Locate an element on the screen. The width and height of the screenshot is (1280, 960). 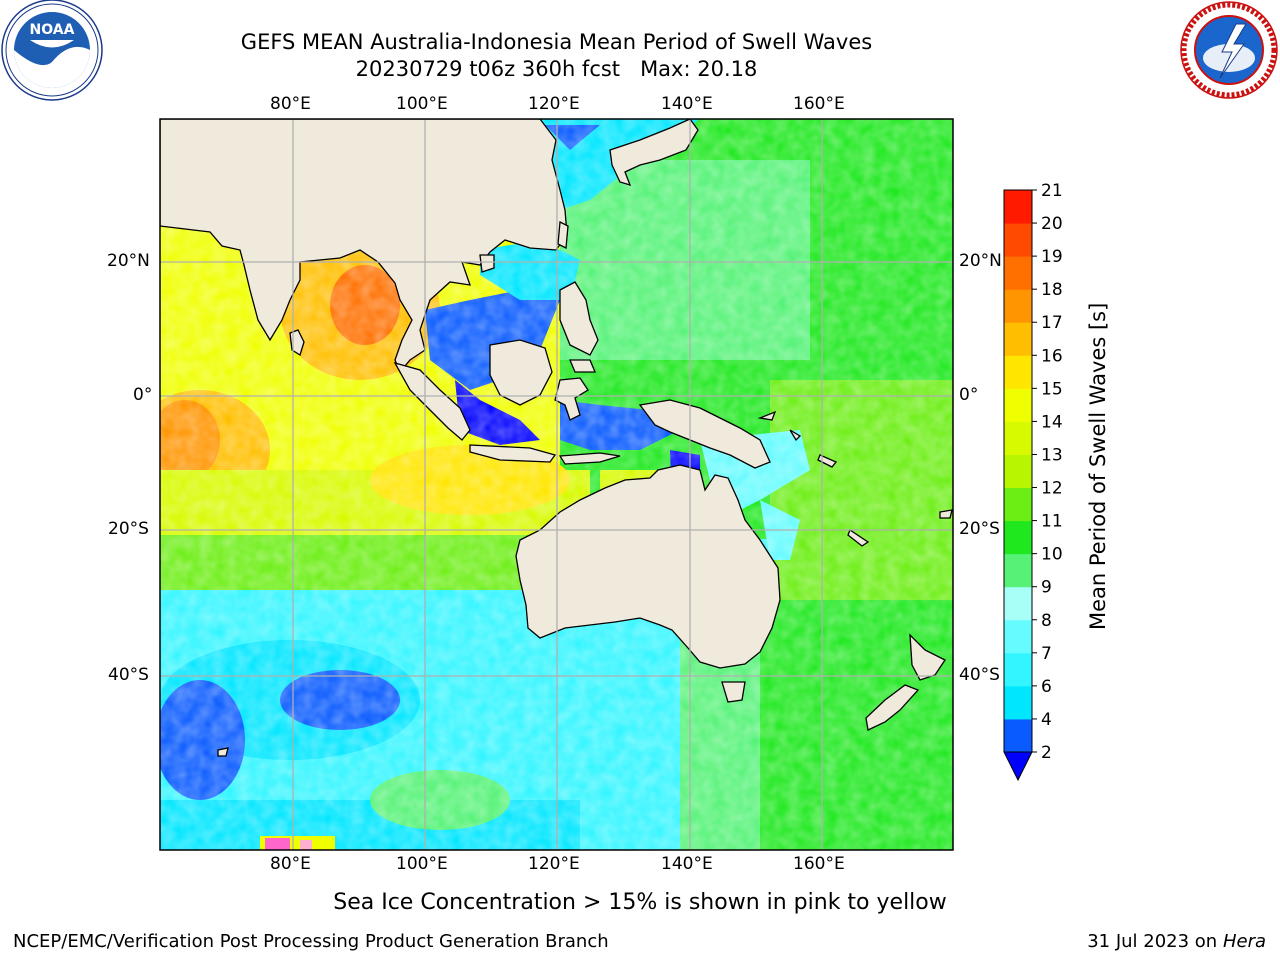
lon-label-bottom-140e: 140°E is located at coordinates (687, 864).